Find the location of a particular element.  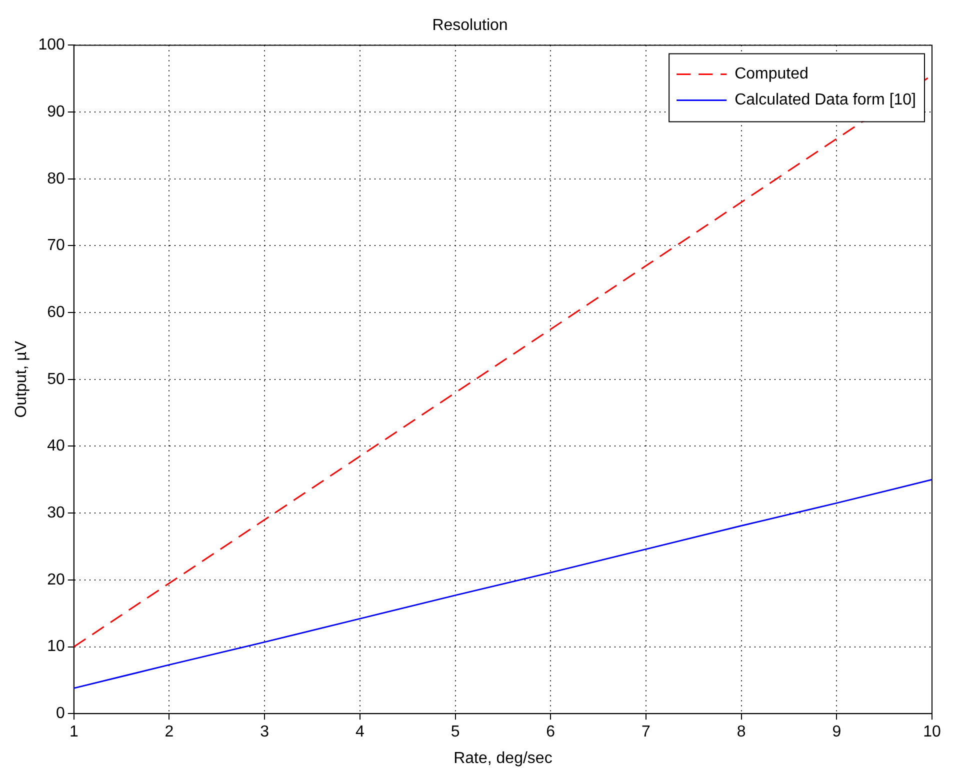

x-tick-label: 10 is located at coordinates (932, 732).